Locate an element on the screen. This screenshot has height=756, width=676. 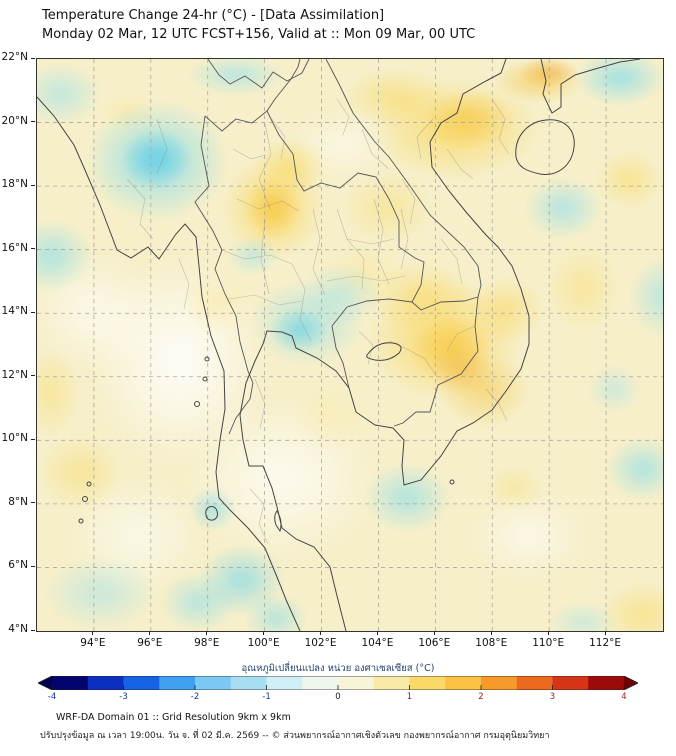
colorbar-tick-labels: -4 -3 -2 -1 0 1 2 3 4 is located at coordinates (337, 698).